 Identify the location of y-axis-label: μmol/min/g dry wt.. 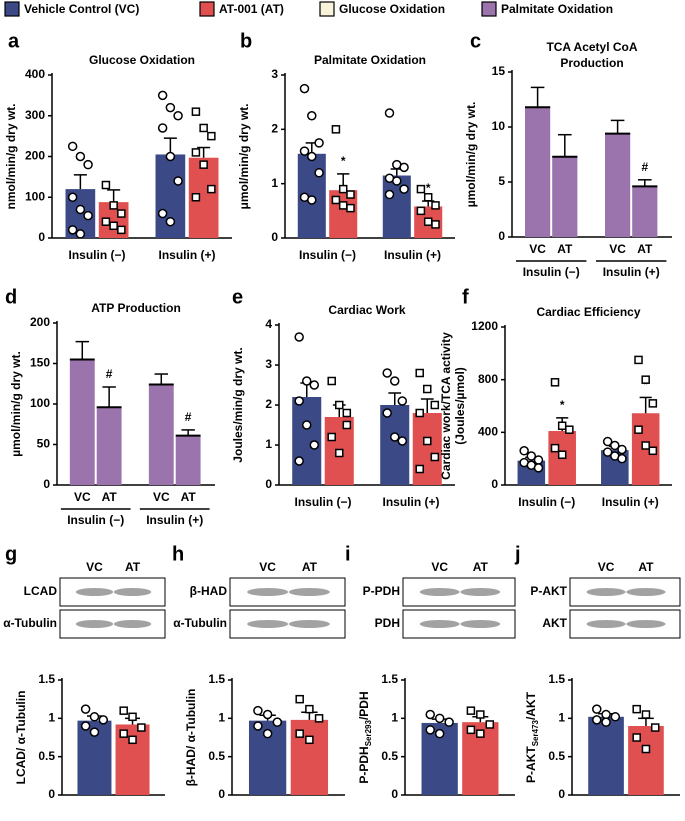
(244, 156).